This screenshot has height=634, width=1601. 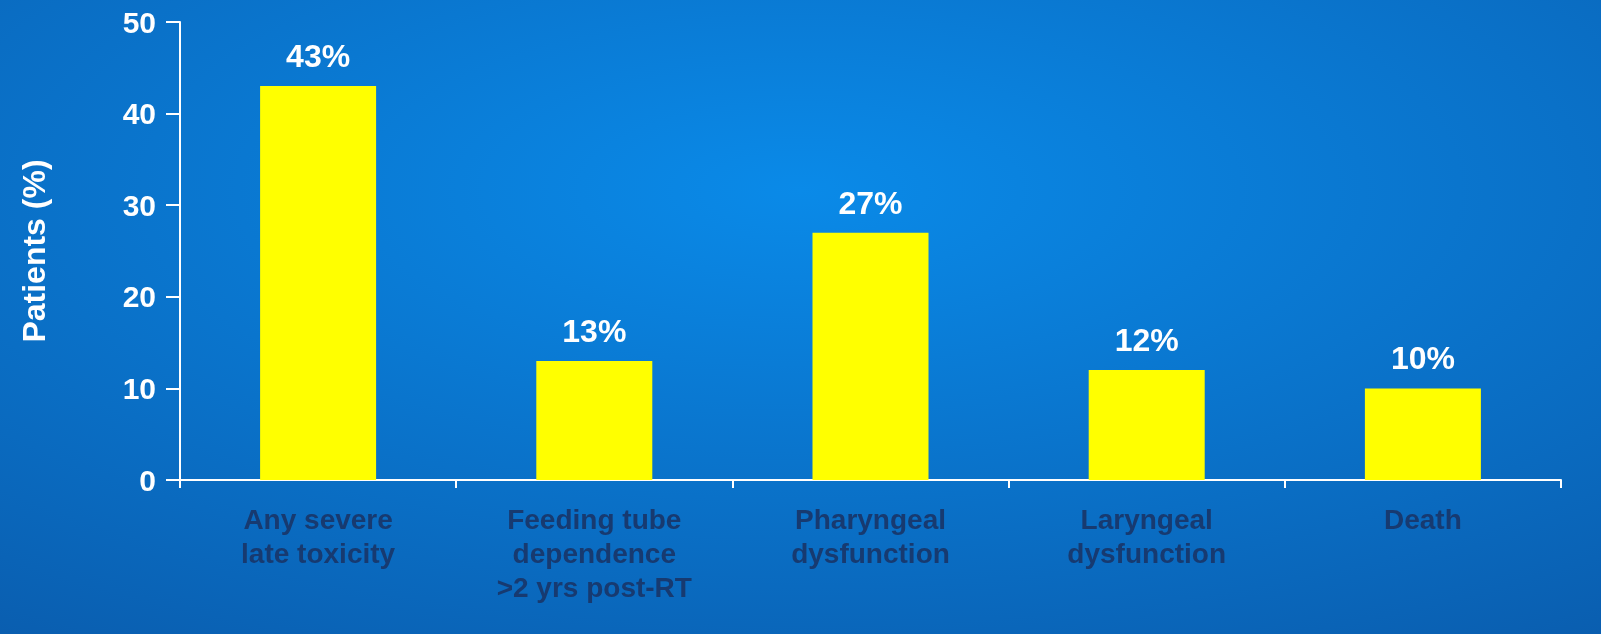 What do you see at coordinates (594, 553) in the screenshot?
I see `x-tick-label: Feeding tube dependence >2 yrs post-RT` at bounding box center [594, 553].